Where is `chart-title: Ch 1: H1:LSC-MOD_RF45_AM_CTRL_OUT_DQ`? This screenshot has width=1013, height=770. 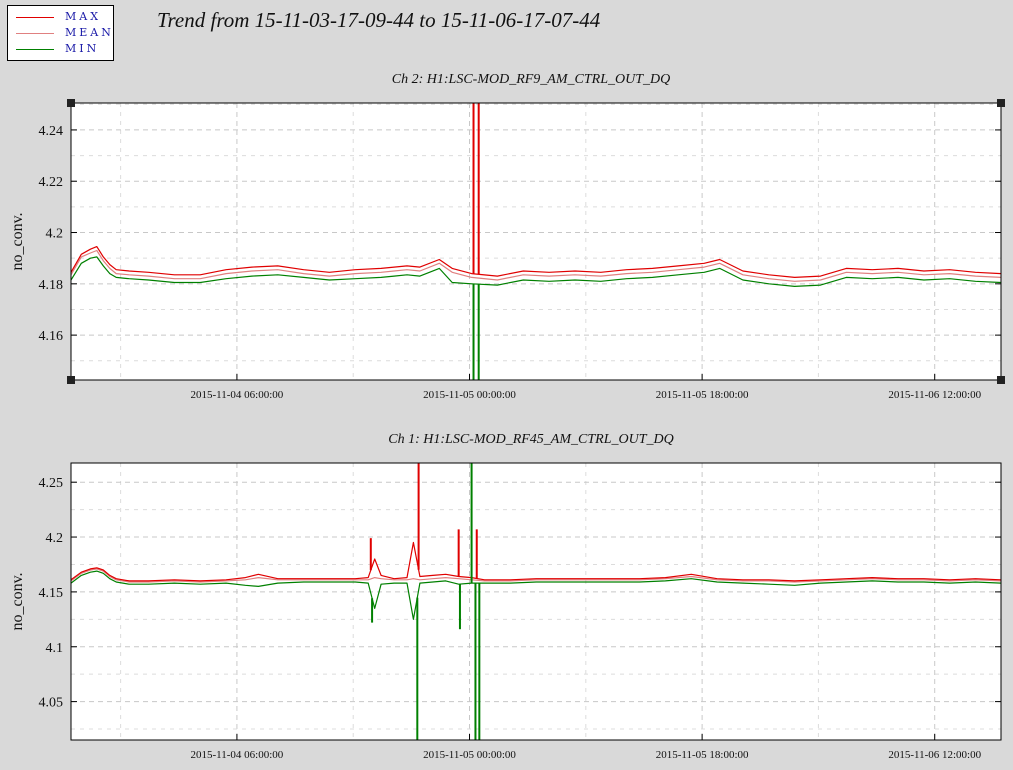 chart-title: Ch 1: H1:LSC-MOD_RF45_AM_CTRL_OUT_DQ is located at coordinates (530, 439).